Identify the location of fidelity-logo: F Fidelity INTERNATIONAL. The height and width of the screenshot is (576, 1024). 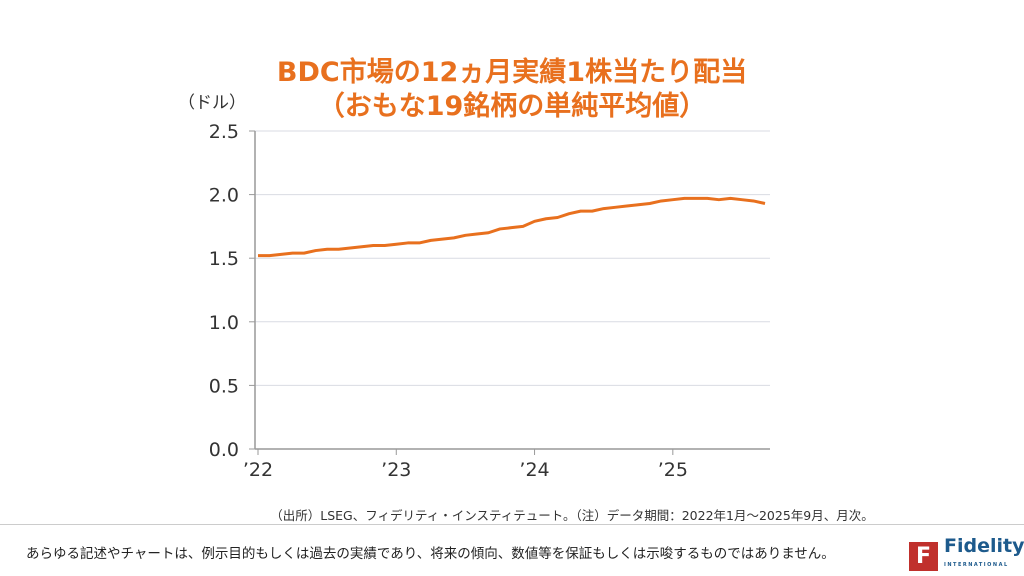
(966, 556).